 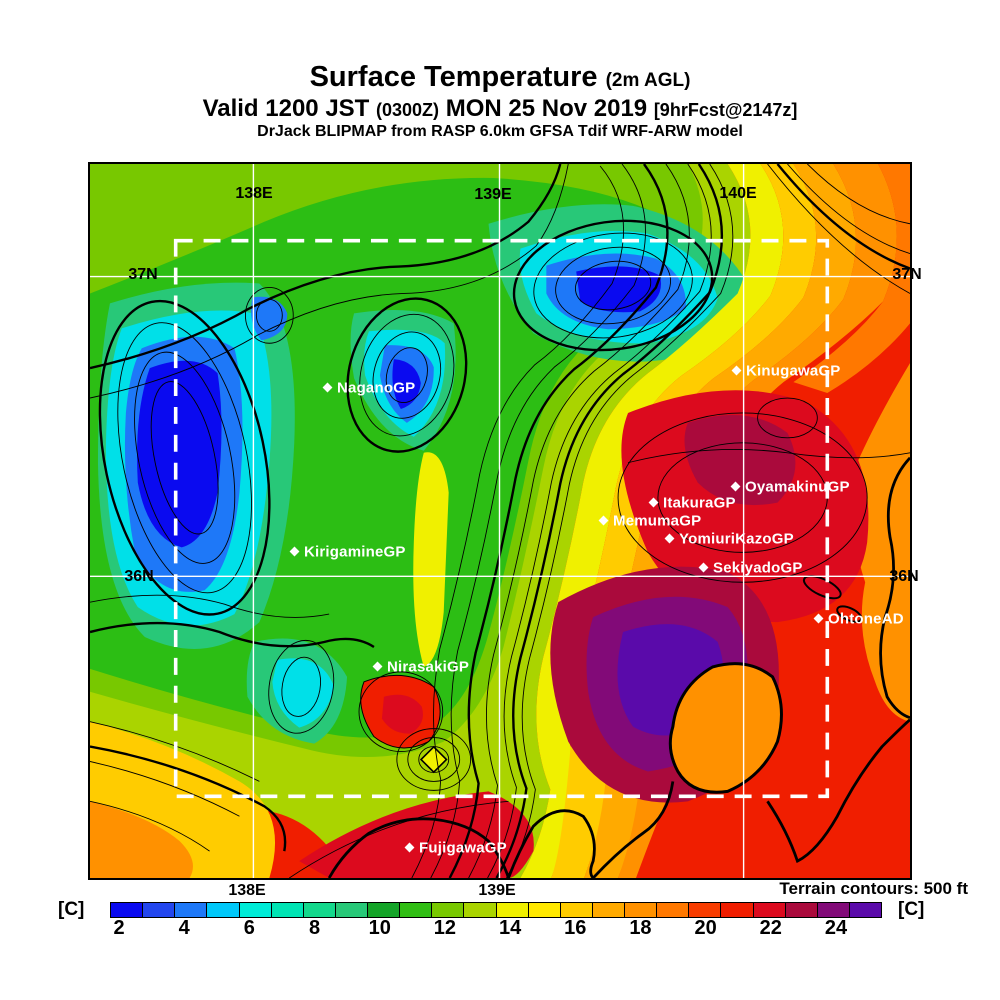 I want to click on forecast-run-info: [9hrFcst@2147z], so click(x=725, y=110).